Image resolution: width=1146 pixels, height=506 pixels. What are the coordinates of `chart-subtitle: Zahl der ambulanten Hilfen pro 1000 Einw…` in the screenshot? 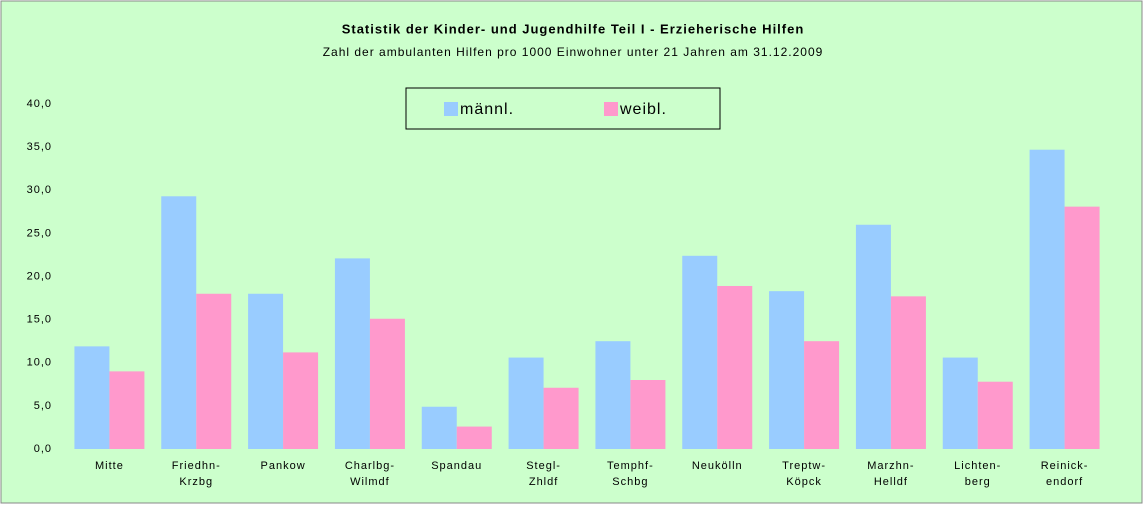 It's located at (573, 52).